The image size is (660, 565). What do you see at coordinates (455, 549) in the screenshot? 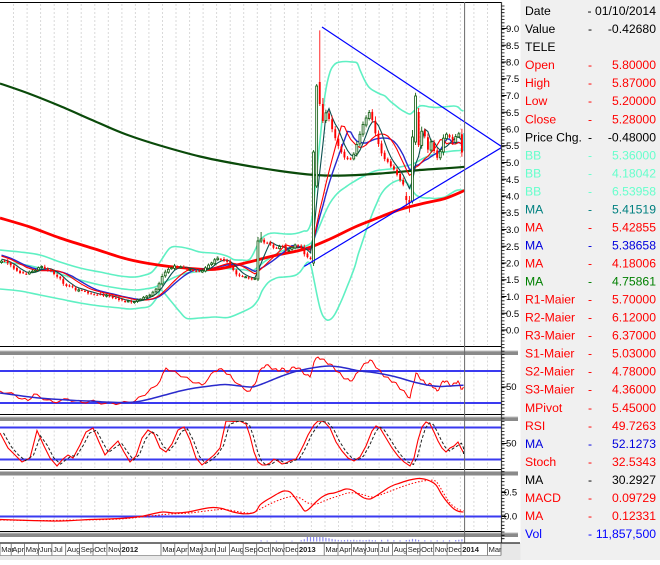
I see `svg-text: Dec` at bounding box center [455, 549].